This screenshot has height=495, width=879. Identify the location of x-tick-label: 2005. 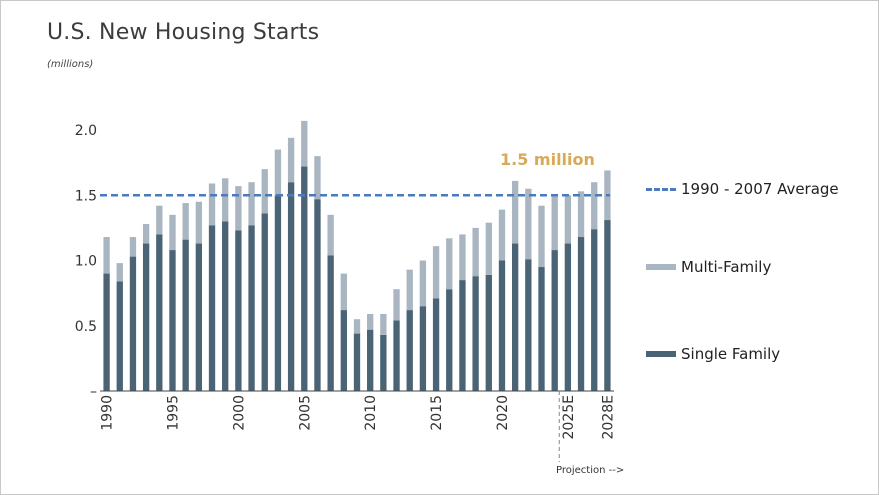
(305, 413).